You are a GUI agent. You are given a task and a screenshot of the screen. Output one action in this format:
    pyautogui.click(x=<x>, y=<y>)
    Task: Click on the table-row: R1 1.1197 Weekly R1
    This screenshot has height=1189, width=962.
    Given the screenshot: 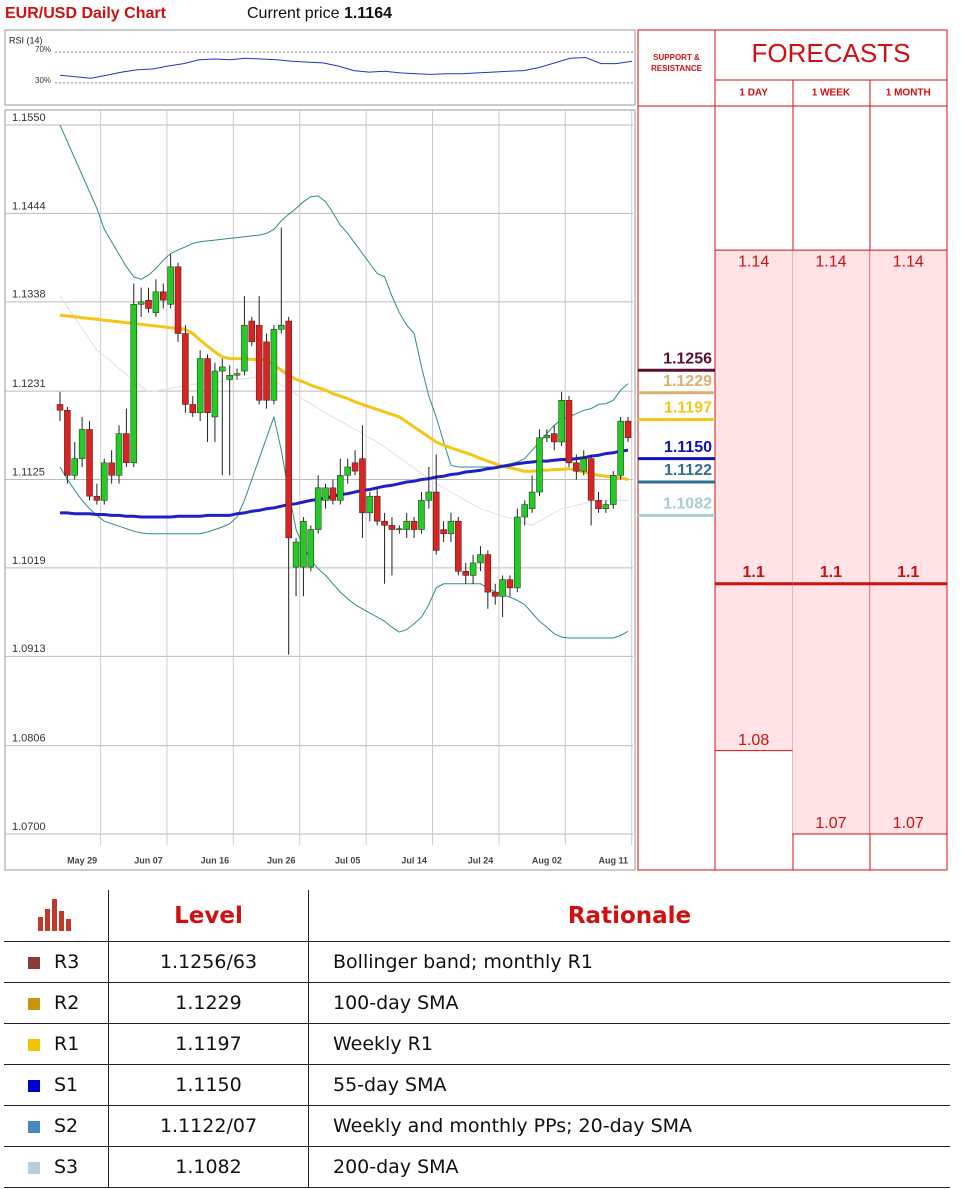 What is the action you would take?
    pyautogui.click(x=477, y=1044)
    